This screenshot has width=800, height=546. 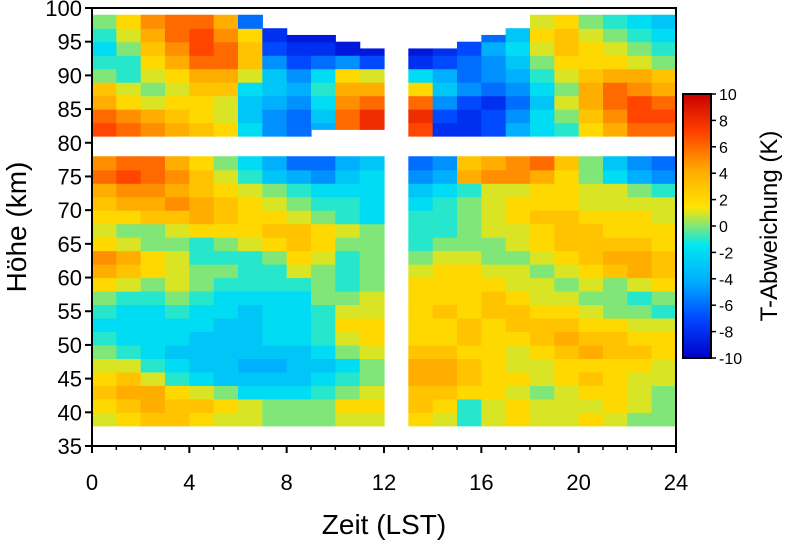 I want to click on x-tick-label: 24, so click(x=676, y=482).